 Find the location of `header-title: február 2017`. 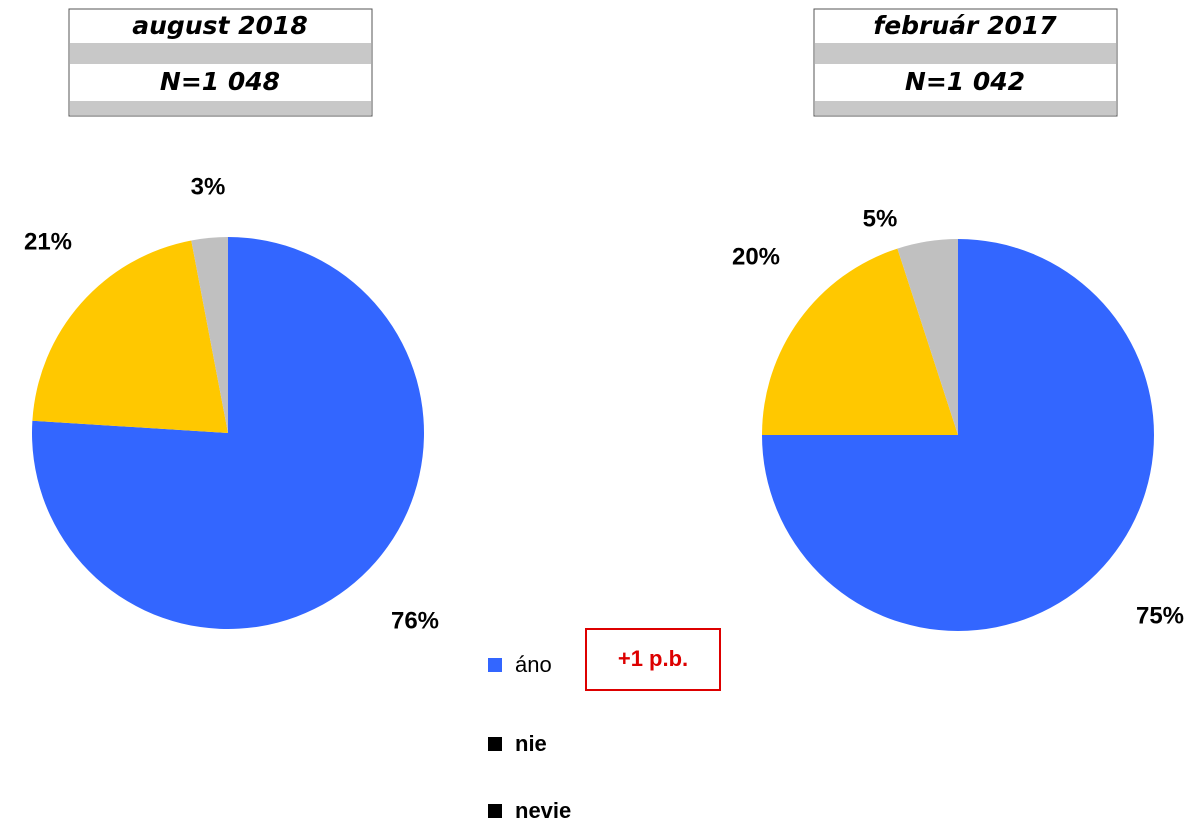

header-title: február 2017 is located at coordinates (965, 25).